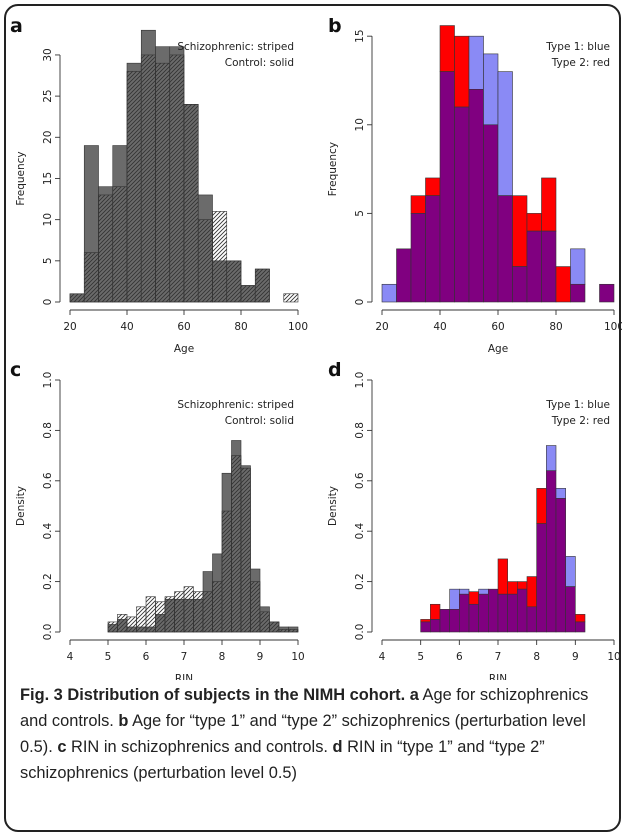  Describe the element at coordinates (335, 26) in the screenshot. I see `panel-letter: b` at that location.